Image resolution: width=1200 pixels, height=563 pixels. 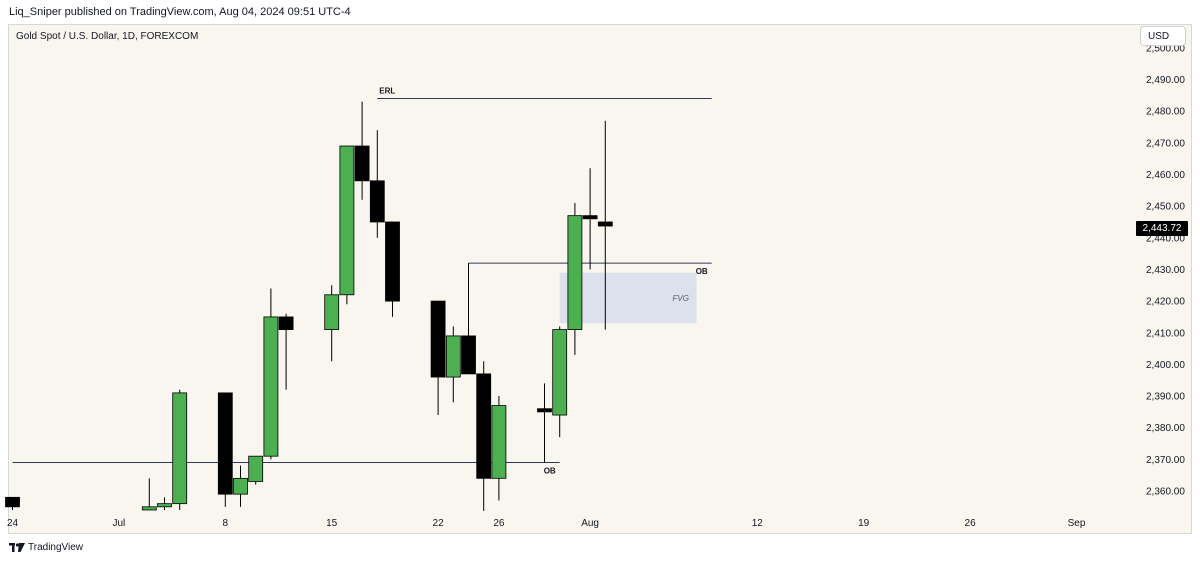 What do you see at coordinates (1163, 36) in the screenshot?
I see `currency-button: USD` at bounding box center [1163, 36].